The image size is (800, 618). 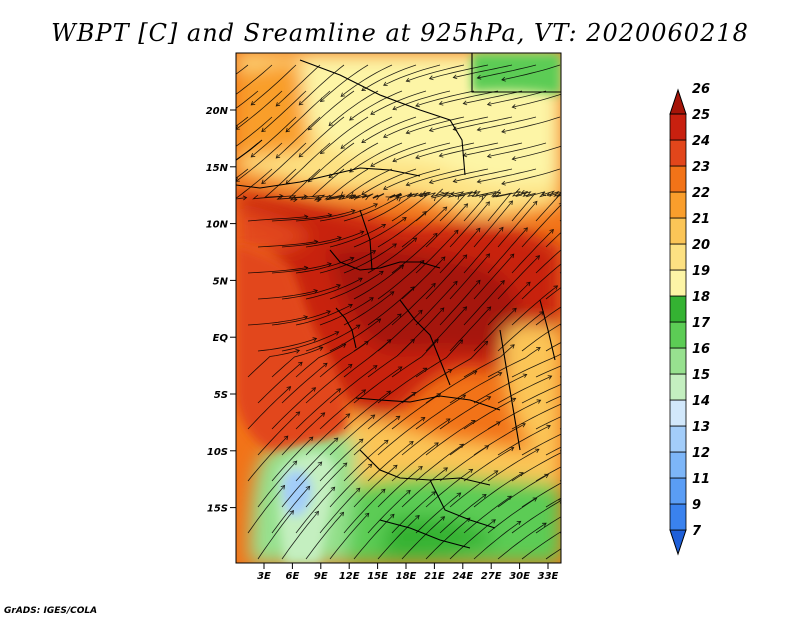 I want to click on colorbar-label: 17, so click(x=701, y=323).